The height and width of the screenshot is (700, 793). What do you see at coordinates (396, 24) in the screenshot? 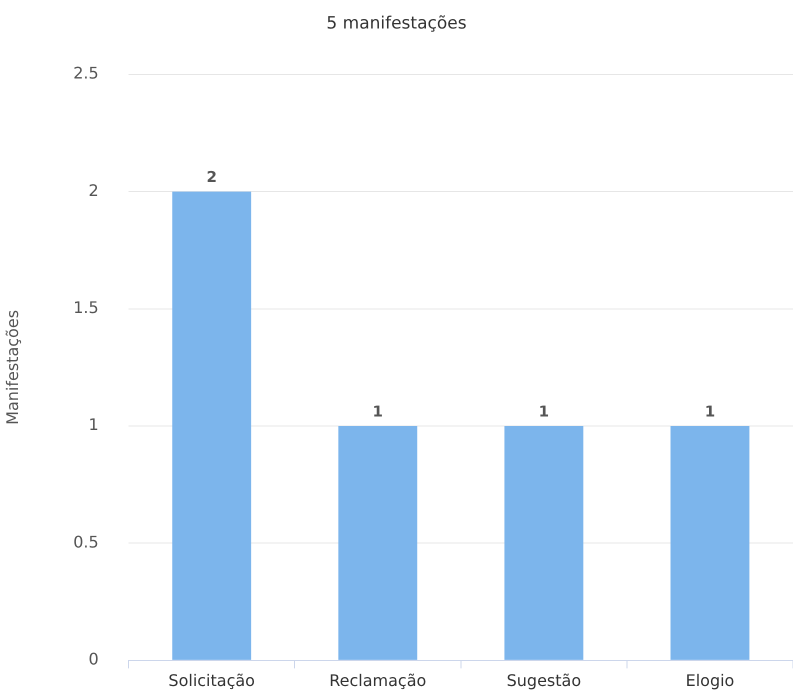
I see `chart-title: 5 manifestações` at bounding box center [396, 24].